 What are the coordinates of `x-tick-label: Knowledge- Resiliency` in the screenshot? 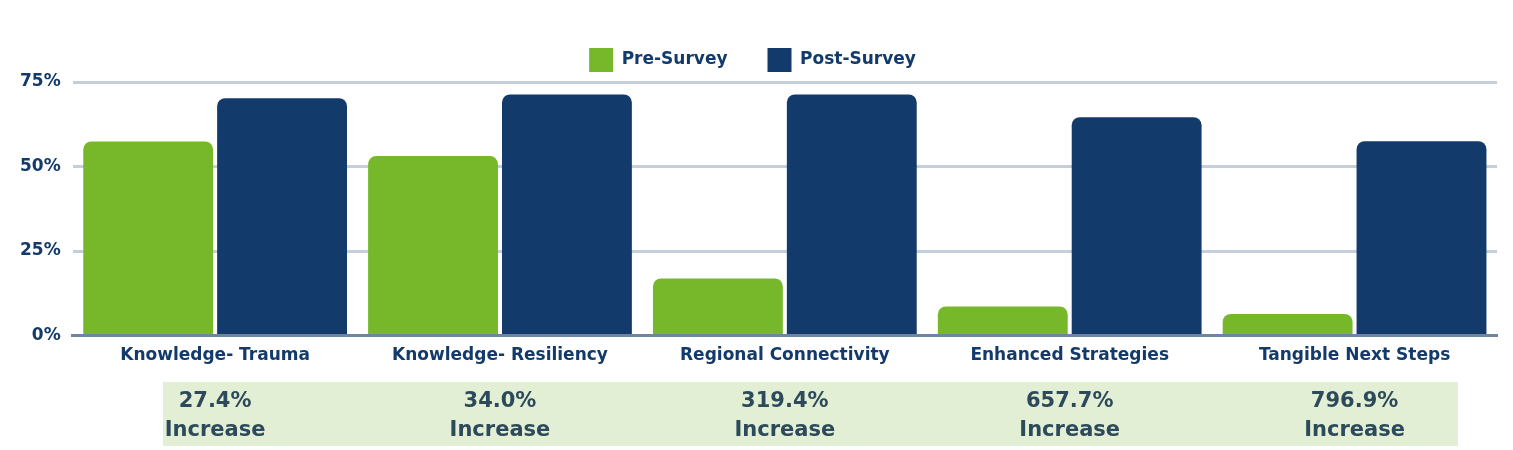 It's located at (500, 354).